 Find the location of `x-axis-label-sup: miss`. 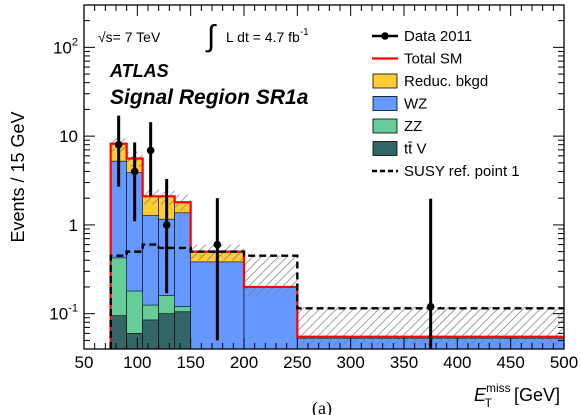

x-axis-label-sup: miss is located at coordinates (498, 388).